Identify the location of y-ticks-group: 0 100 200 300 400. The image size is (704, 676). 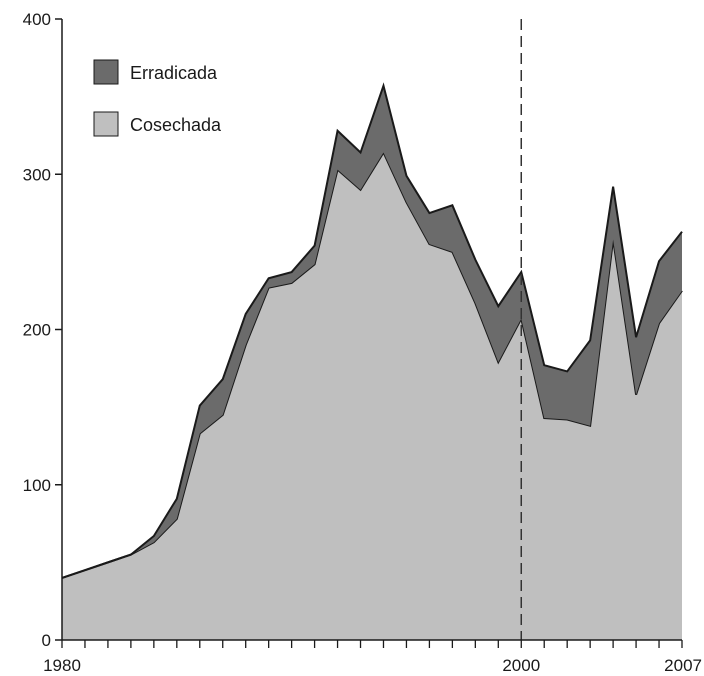
(42, 330).